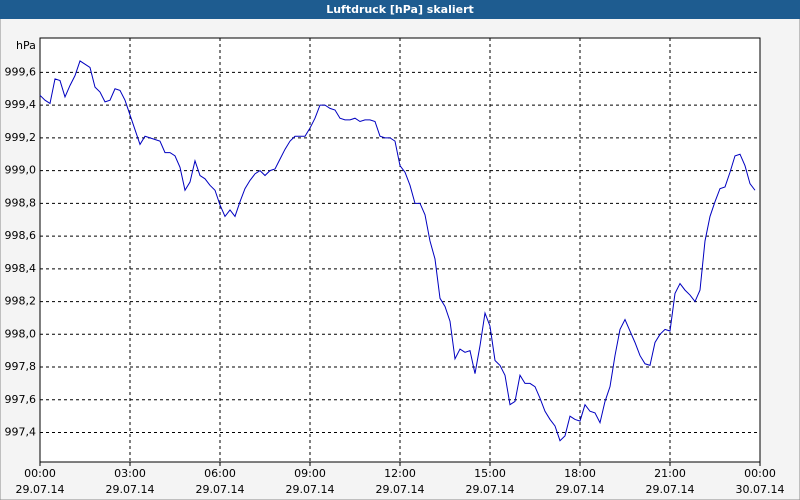 This screenshot has height=500, width=800. I want to click on y-tick-label: 998,6, so click(21, 235).